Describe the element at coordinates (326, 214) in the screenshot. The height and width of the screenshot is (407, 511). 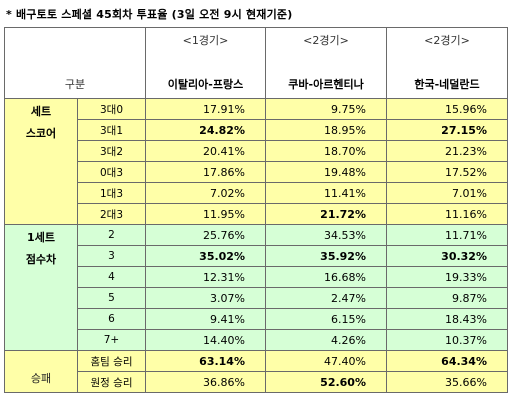
I see `vote-rate-cell: 21.72%` at that location.